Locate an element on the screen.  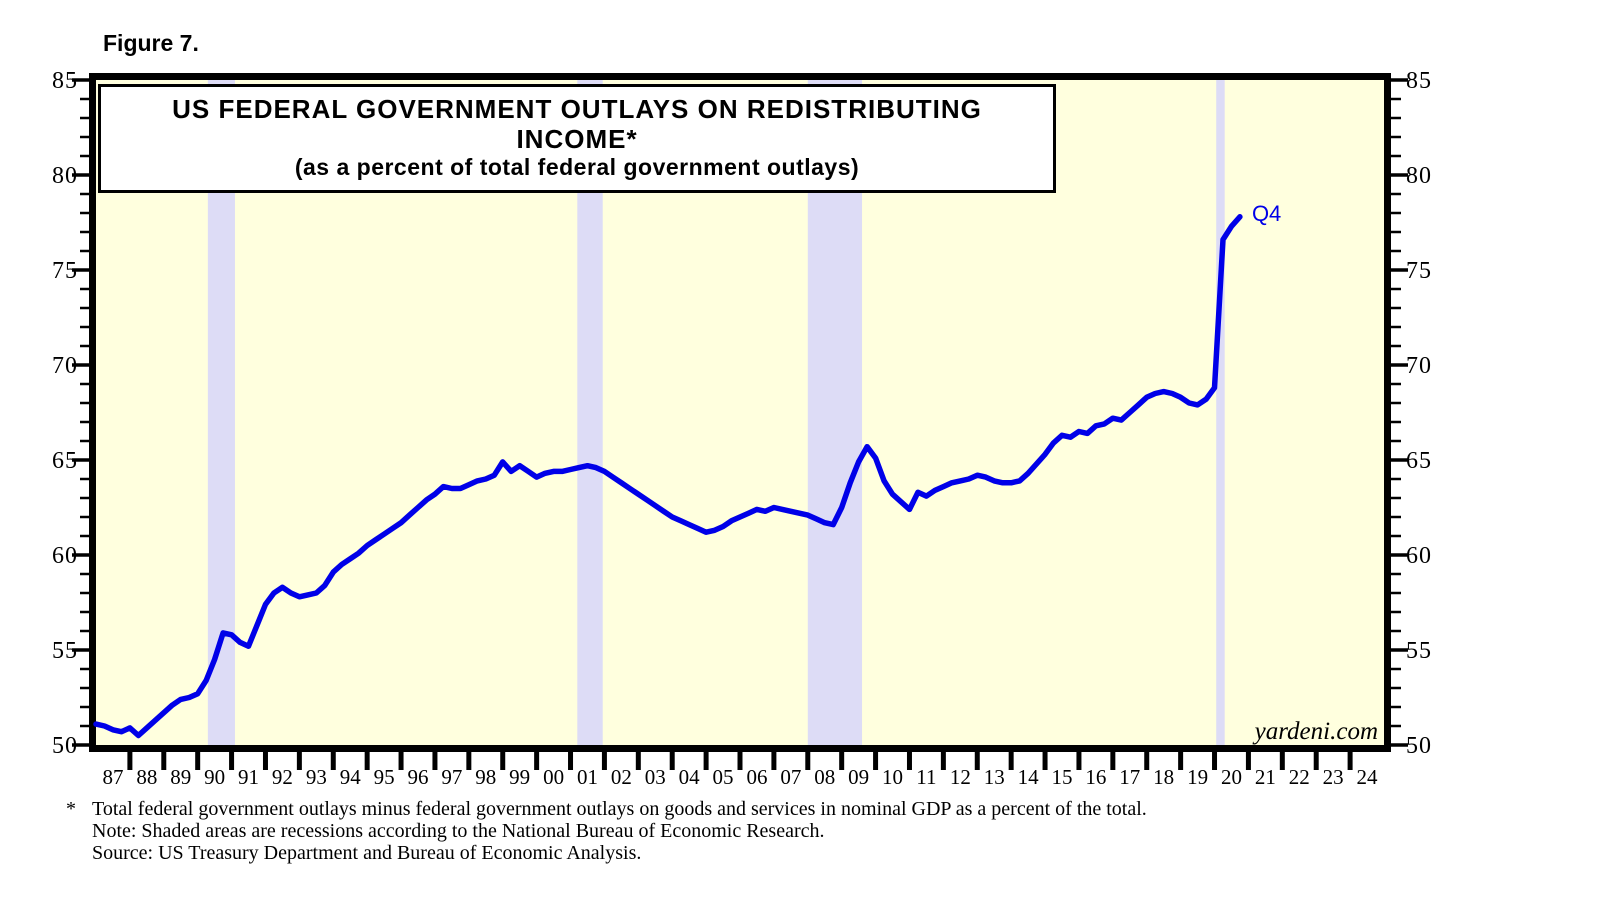
end-point-label: Q4 is located at coordinates (1266, 213).